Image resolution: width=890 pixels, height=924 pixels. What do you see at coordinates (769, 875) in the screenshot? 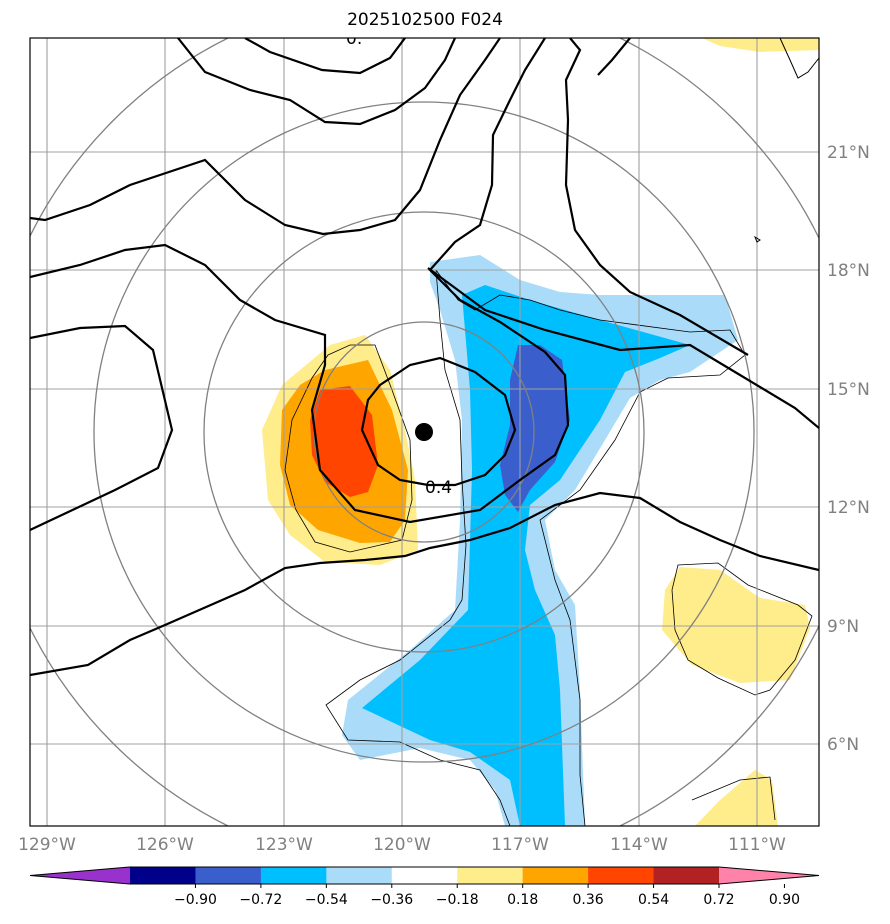
I see `colorbar-right-arrow` at bounding box center [769, 875].